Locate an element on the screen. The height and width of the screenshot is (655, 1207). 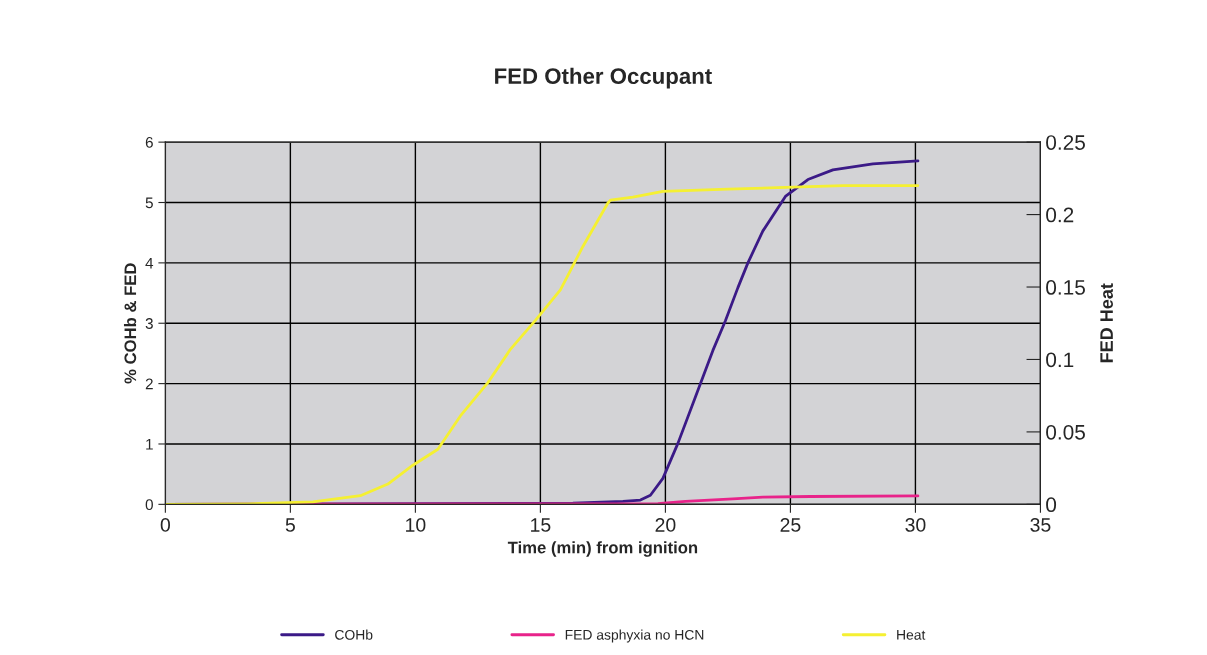
legend-label: Heat is located at coordinates (911, 635).